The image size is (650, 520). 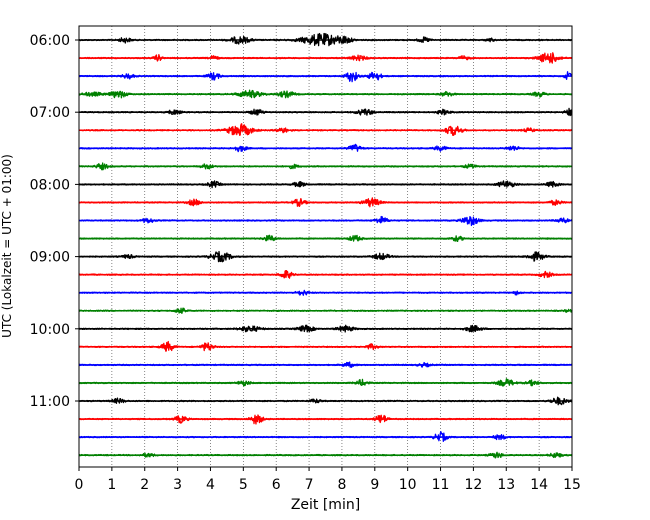 I want to click on x-tick-label: 3, so click(x=177, y=485).